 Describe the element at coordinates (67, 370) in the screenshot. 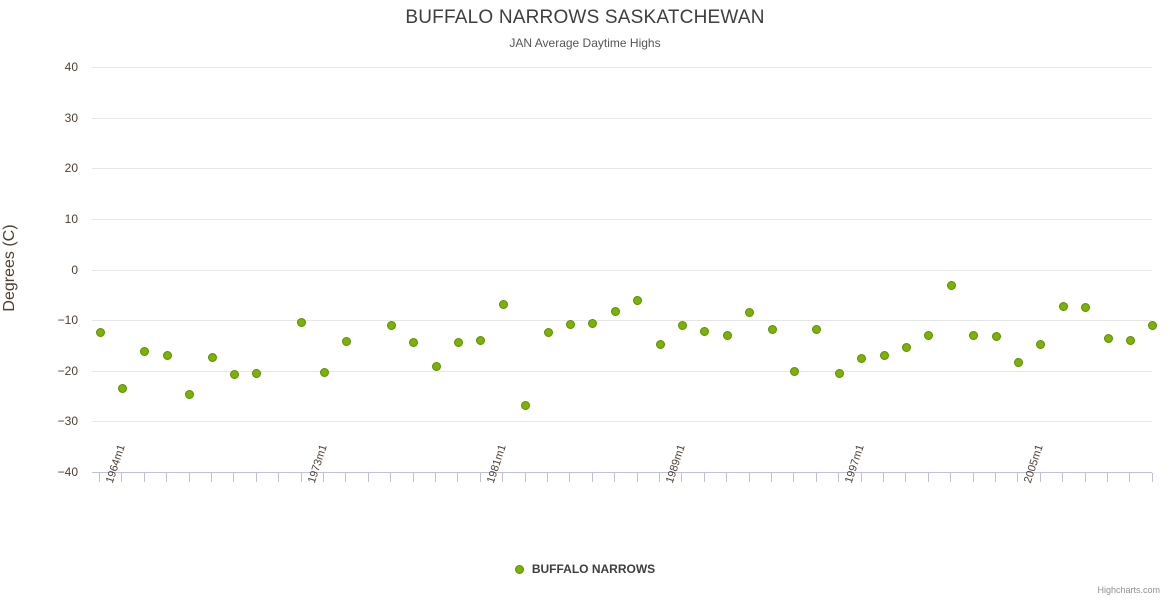

I see `y-axis-tick-label: −20` at that location.